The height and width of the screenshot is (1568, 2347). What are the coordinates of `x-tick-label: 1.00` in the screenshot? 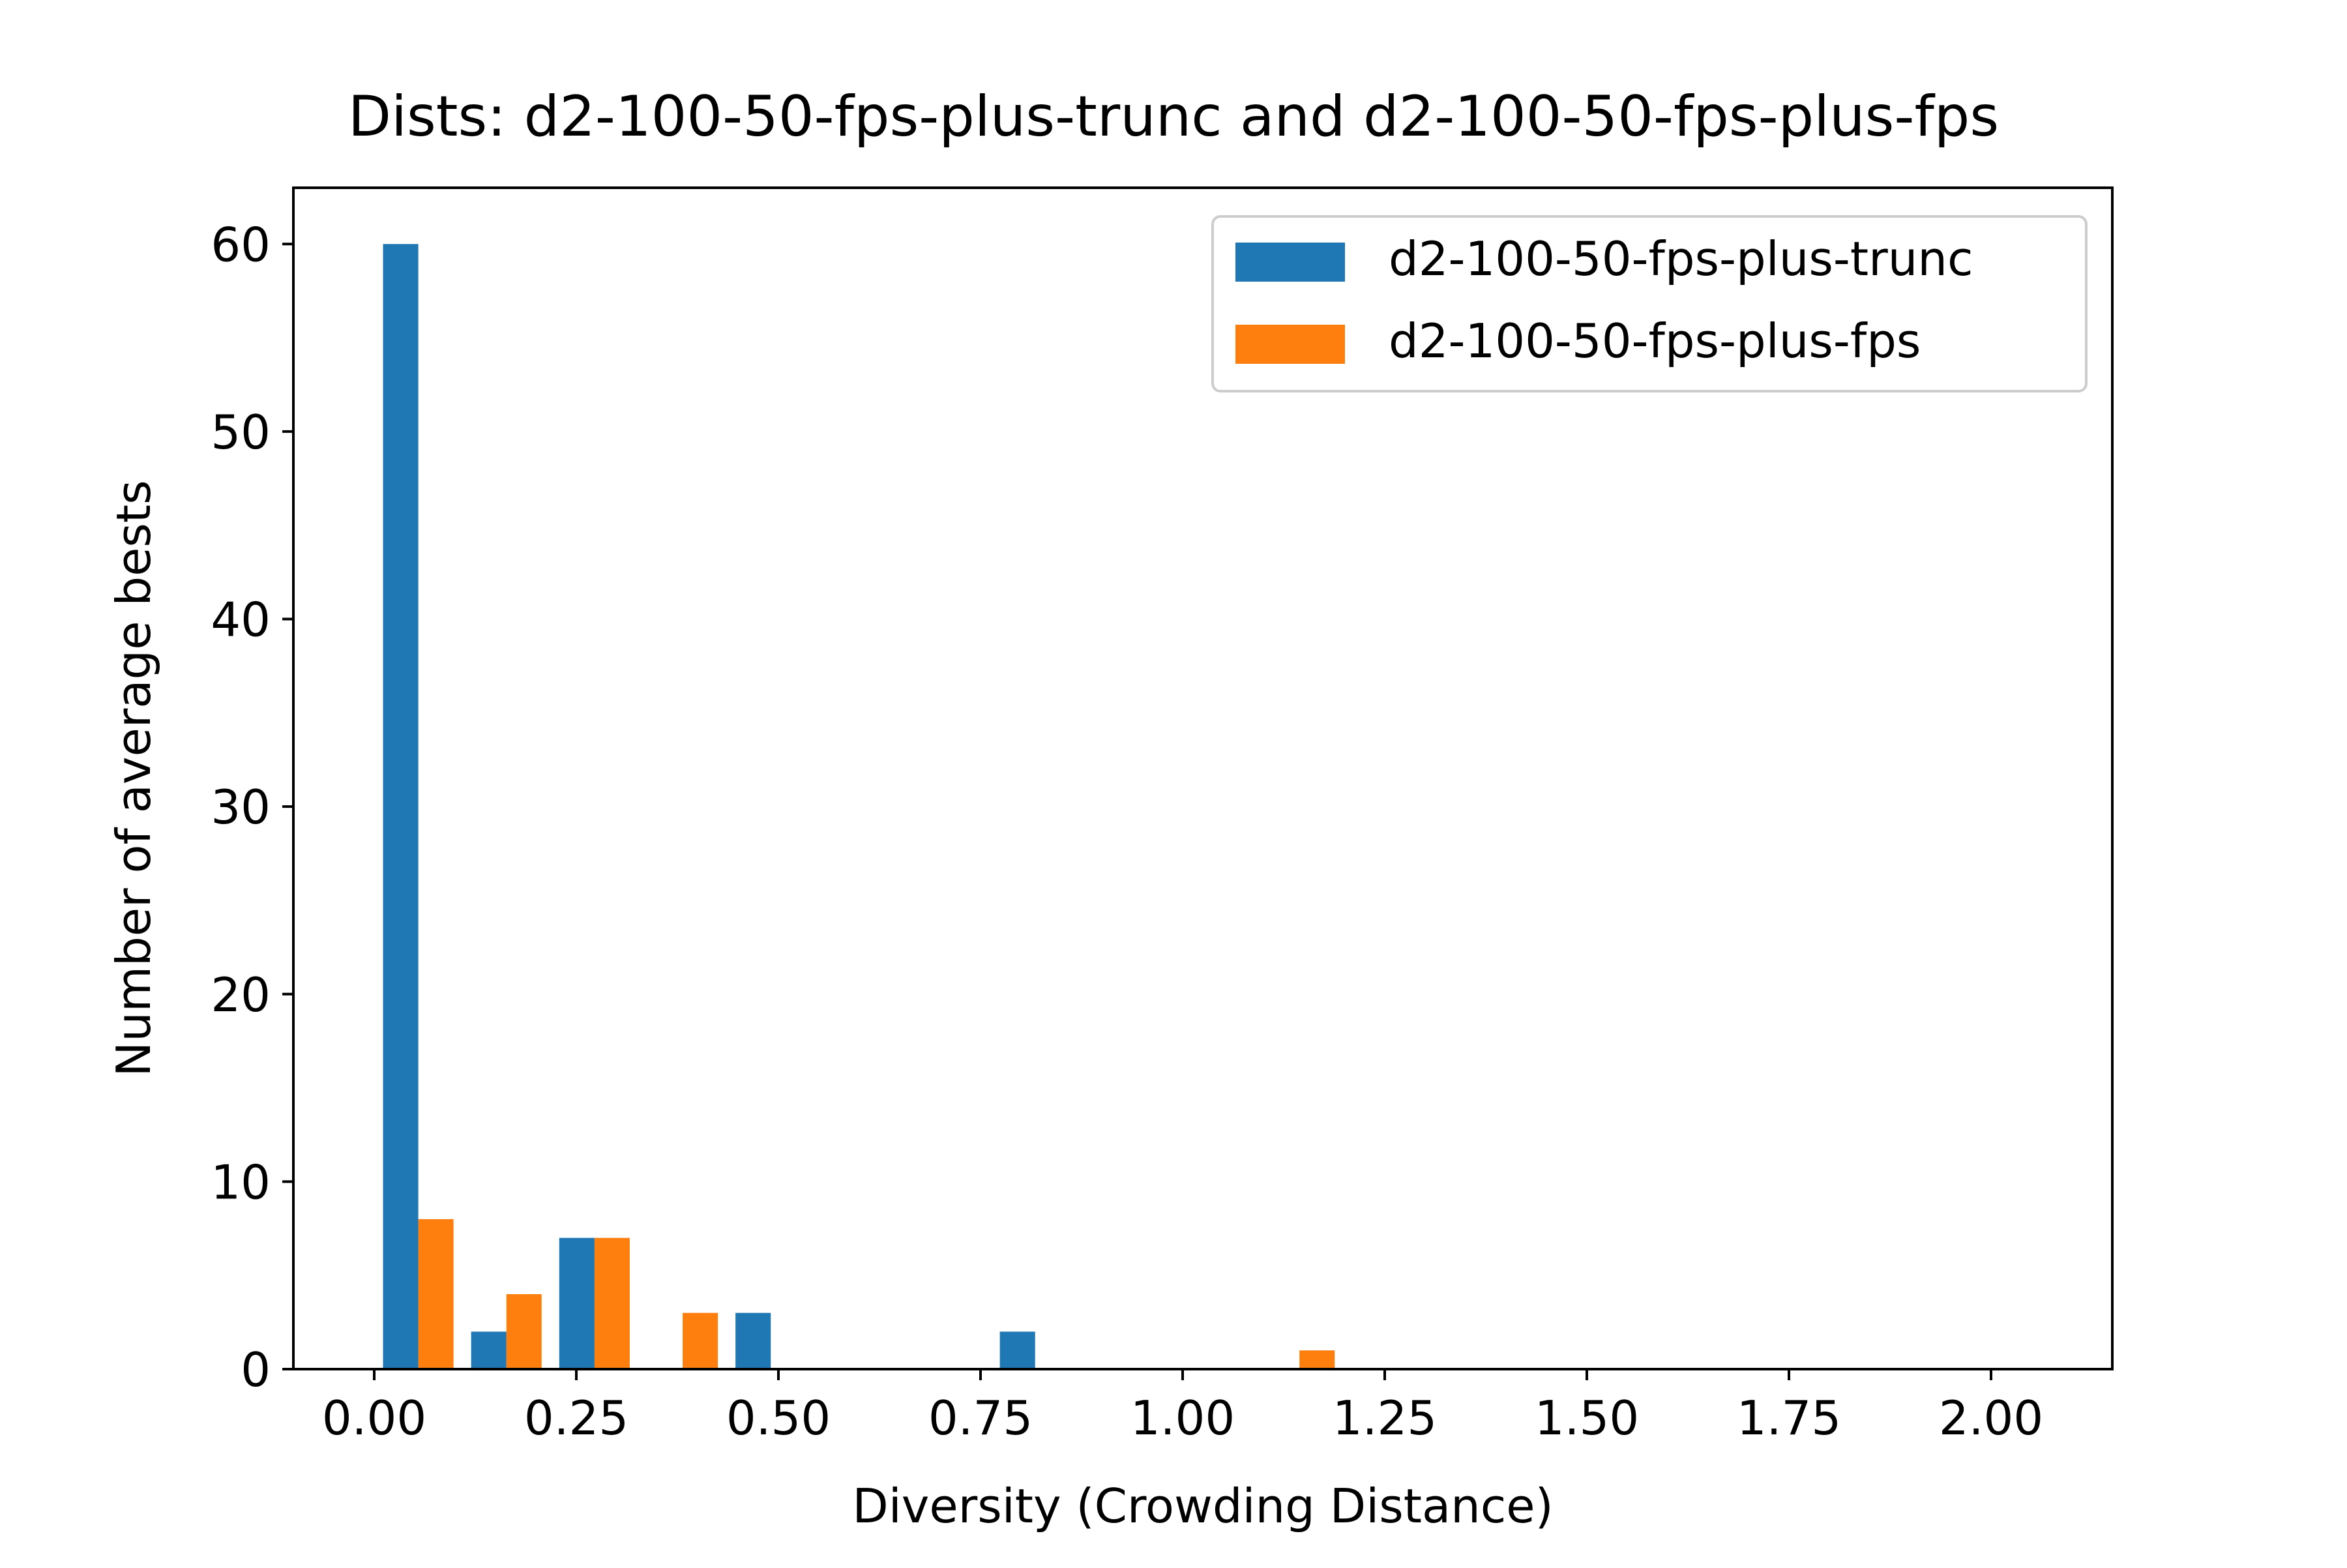 It's located at (1182, 1418).